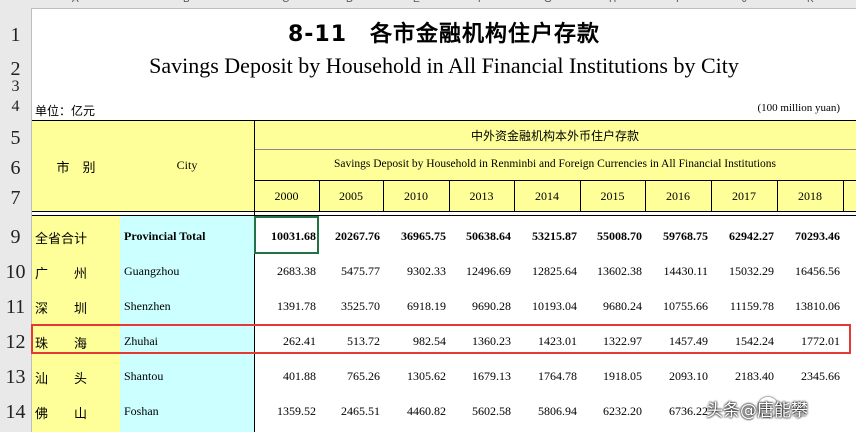 The width and height of the screenshot is (856, 432). What do you see at coordinates (426, 306) in the screenshot?
I see `data-cell: 6918.19` at bounding box center [426, 306].